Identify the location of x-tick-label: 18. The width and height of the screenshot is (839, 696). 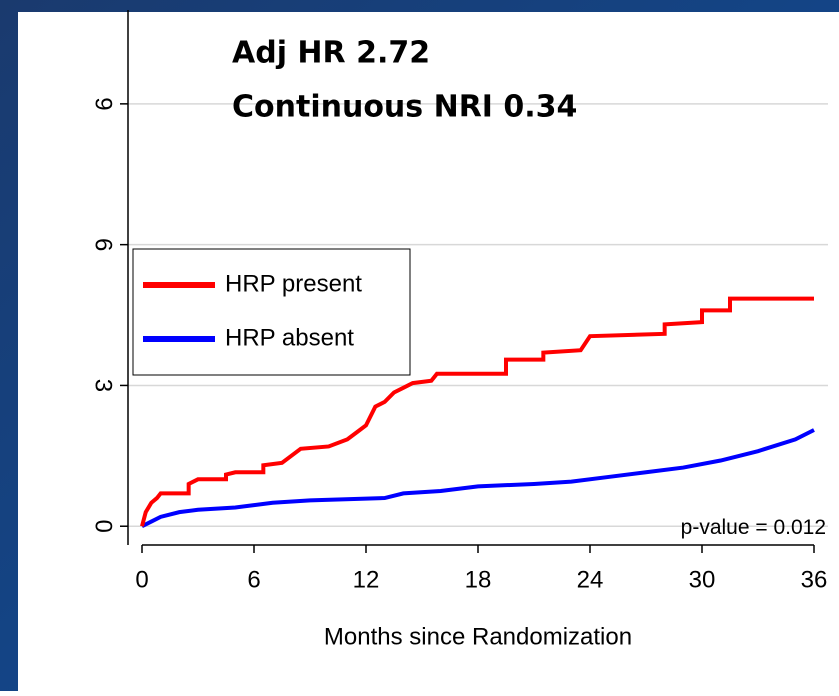
(478, 579).